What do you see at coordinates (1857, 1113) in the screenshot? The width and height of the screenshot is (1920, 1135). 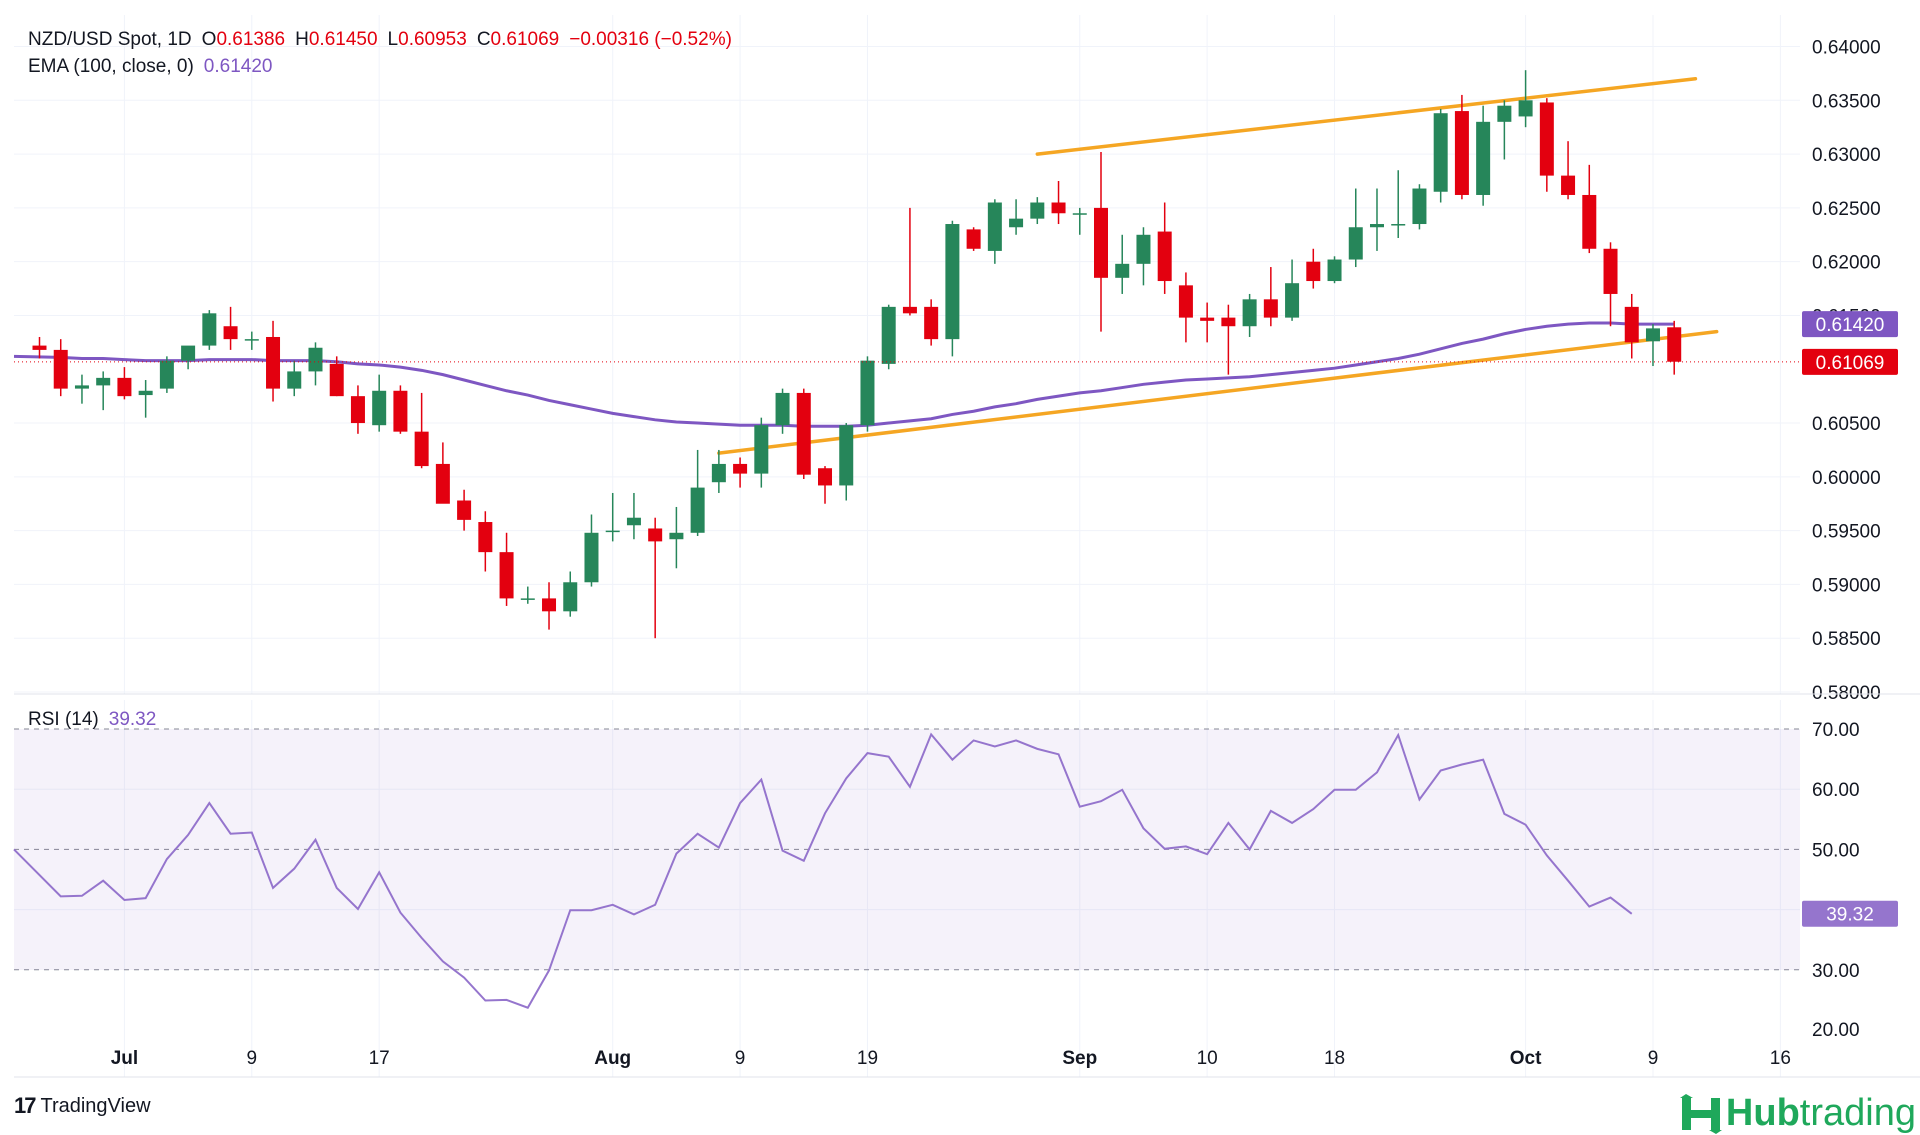 I see `trading-wordmark: trading` at bounding box center [1857, 1113].